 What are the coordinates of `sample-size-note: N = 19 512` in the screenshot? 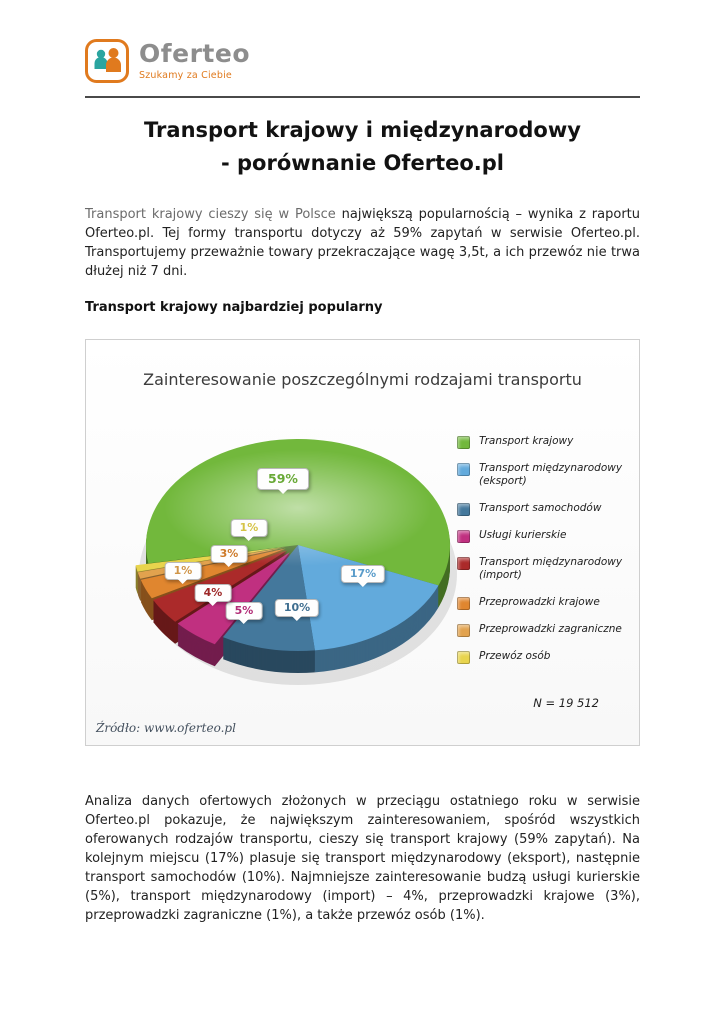 It's located at (566, 702).